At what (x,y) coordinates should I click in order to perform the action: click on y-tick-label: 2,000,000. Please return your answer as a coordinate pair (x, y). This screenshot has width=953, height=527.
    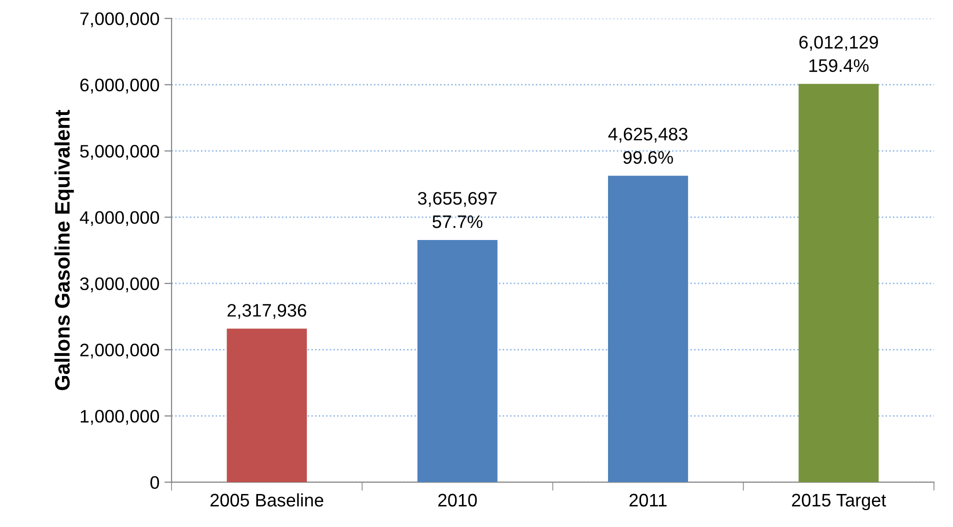
    Looking at the image, I should click on (120, 351).